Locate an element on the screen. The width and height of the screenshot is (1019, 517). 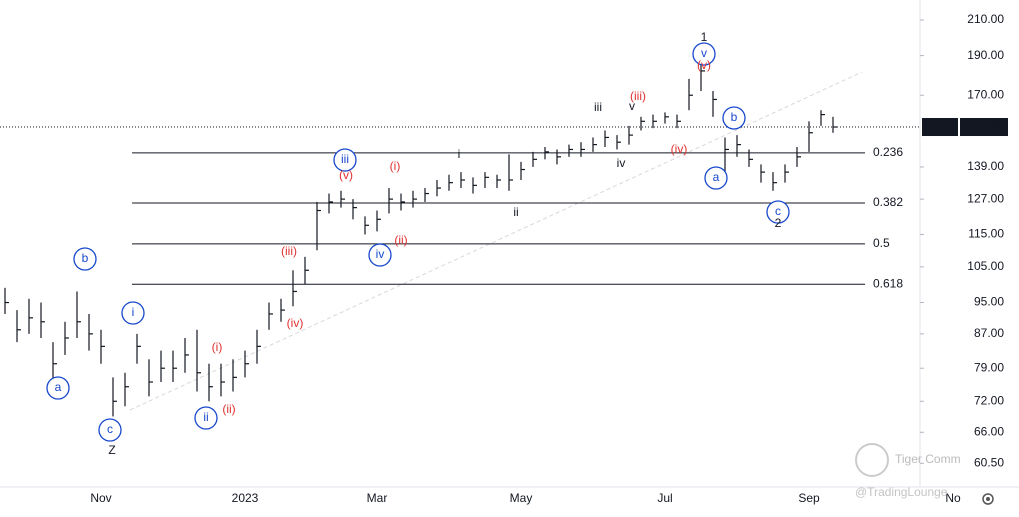
price-box is located at coordinates (984, 127).